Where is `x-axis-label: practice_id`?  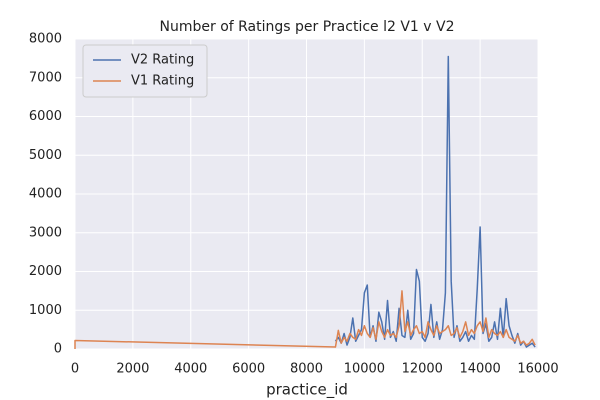
x-axis-label: practice_id is located at coordinates (307, 390).